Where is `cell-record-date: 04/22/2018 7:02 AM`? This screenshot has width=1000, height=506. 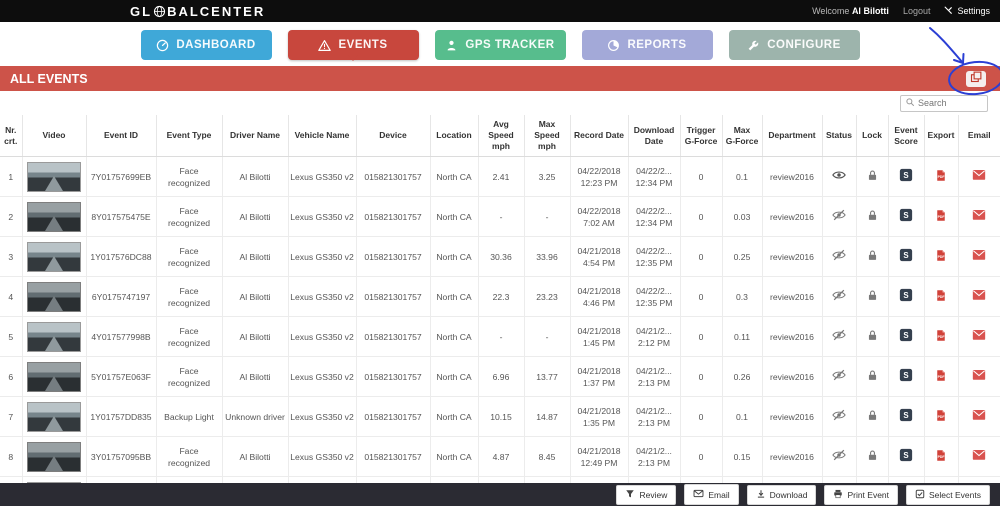 cell-record-date: 04/22/2018 7:02 AM is located at coordinates (599, 216).